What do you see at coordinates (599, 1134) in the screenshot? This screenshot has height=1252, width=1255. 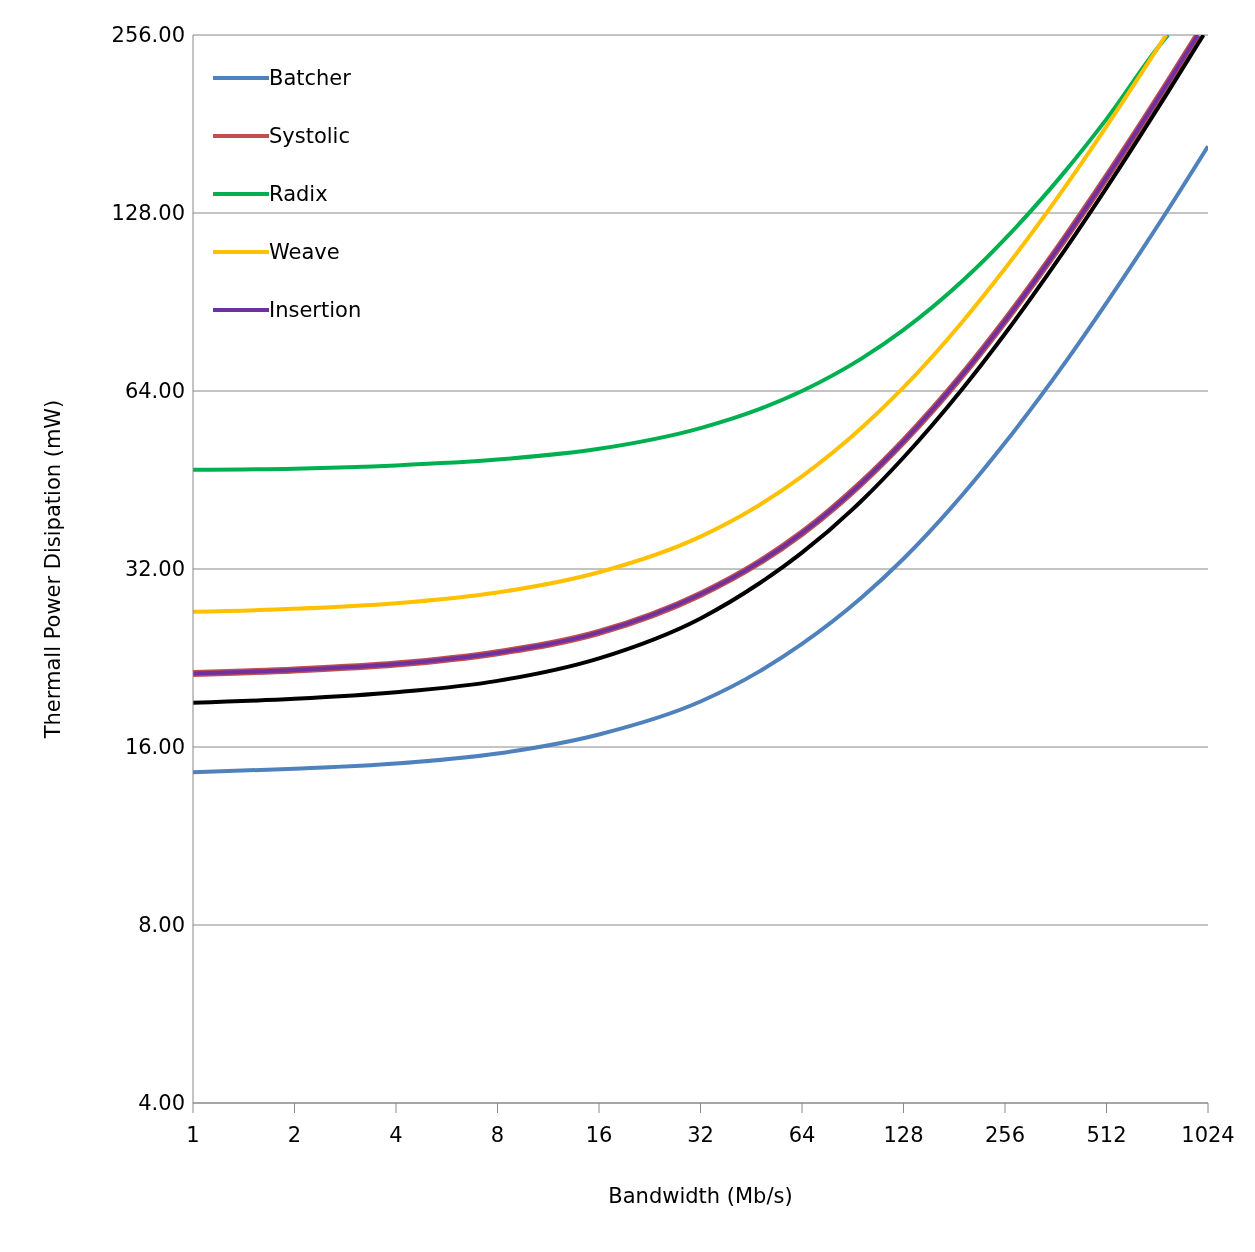 I see `x-tick-label: 16` at bounding box center [599, 1134].